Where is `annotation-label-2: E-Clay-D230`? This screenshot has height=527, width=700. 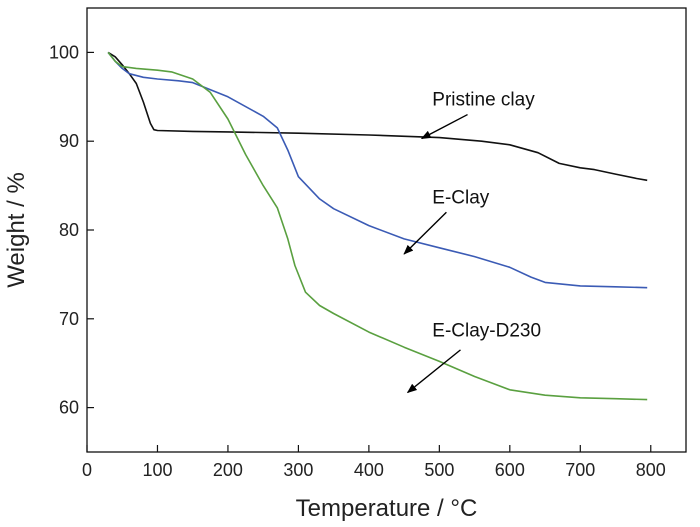
annotation-label-2: E-Clay-D230 is located at coordinates (486, 331).